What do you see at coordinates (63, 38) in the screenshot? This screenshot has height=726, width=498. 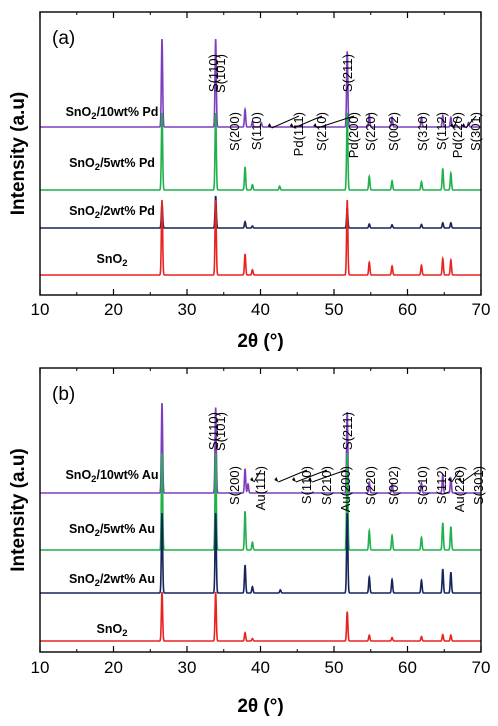 I see `panel-label: (a)` at bounding box center [63, 38].